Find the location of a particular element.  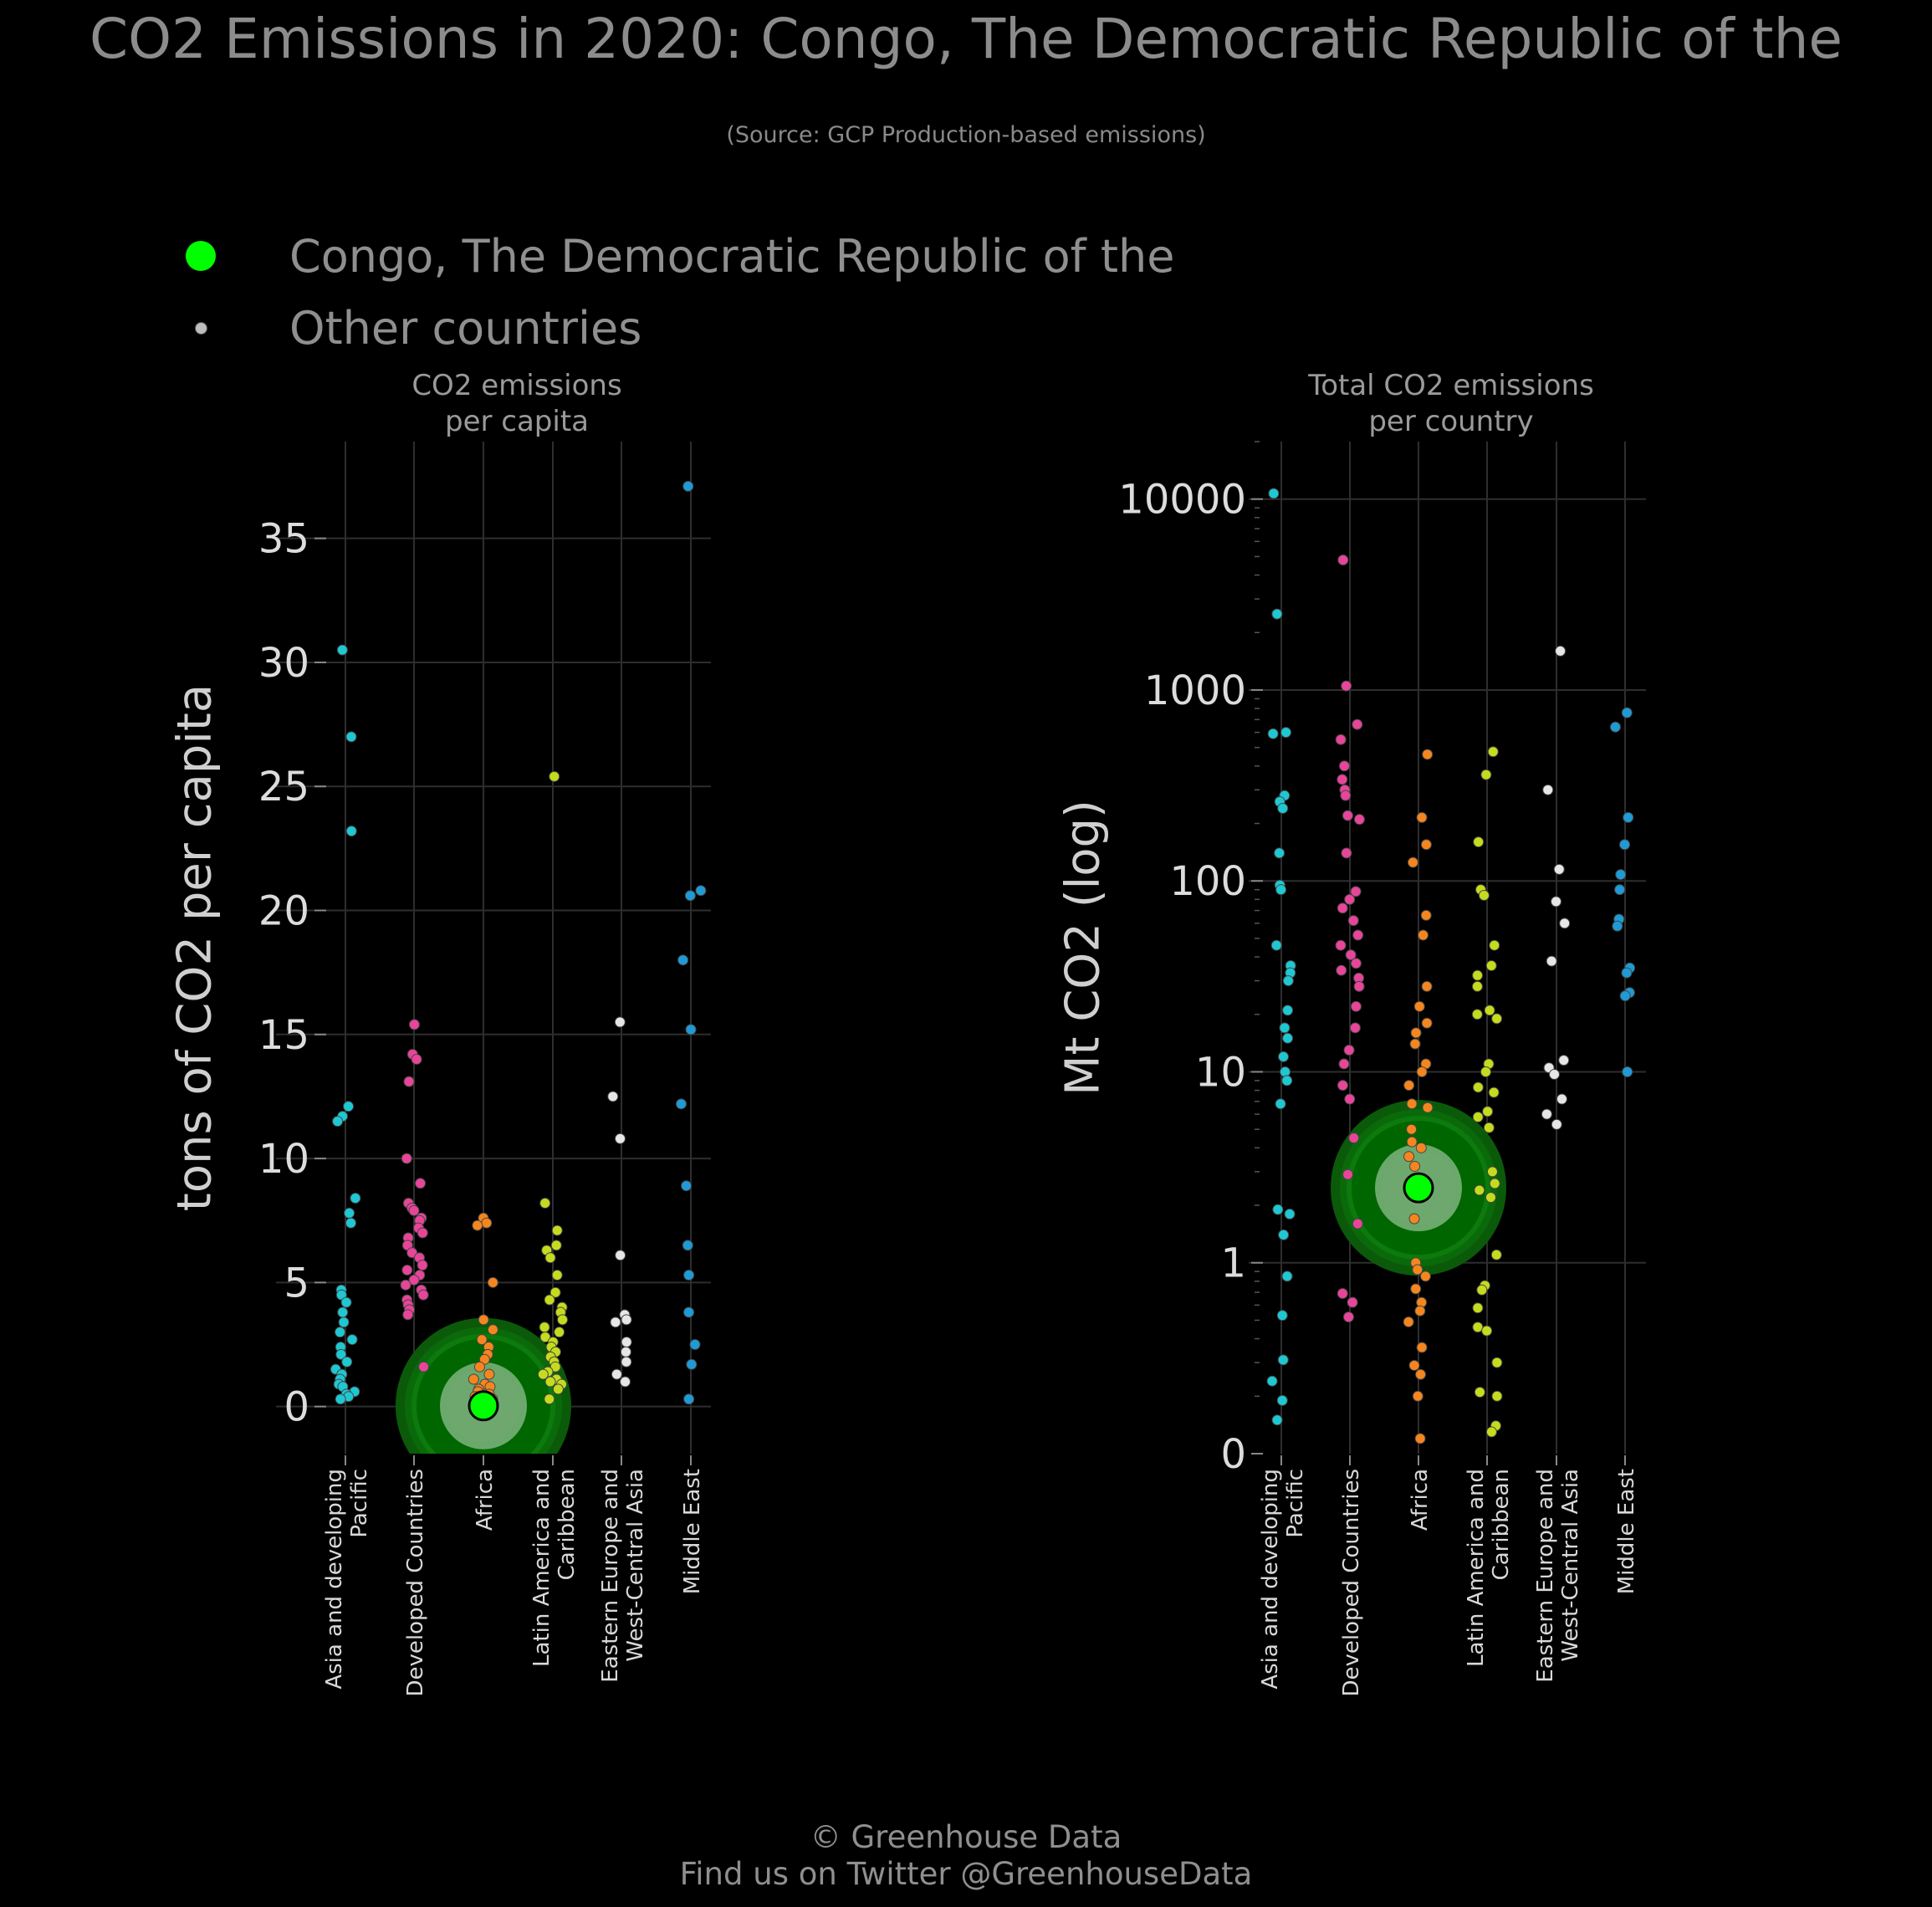

y-tick-label: 25 is located at coordinates (283, 787).